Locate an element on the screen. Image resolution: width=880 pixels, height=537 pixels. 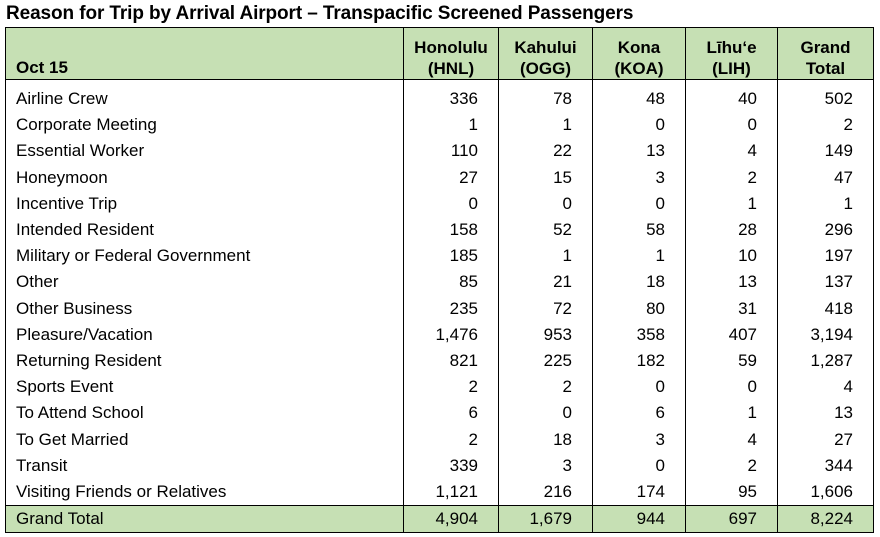
table-row: Pleasure/Vacation 1,476 953 358 407 3,194 is located at coordinates (439, 334).